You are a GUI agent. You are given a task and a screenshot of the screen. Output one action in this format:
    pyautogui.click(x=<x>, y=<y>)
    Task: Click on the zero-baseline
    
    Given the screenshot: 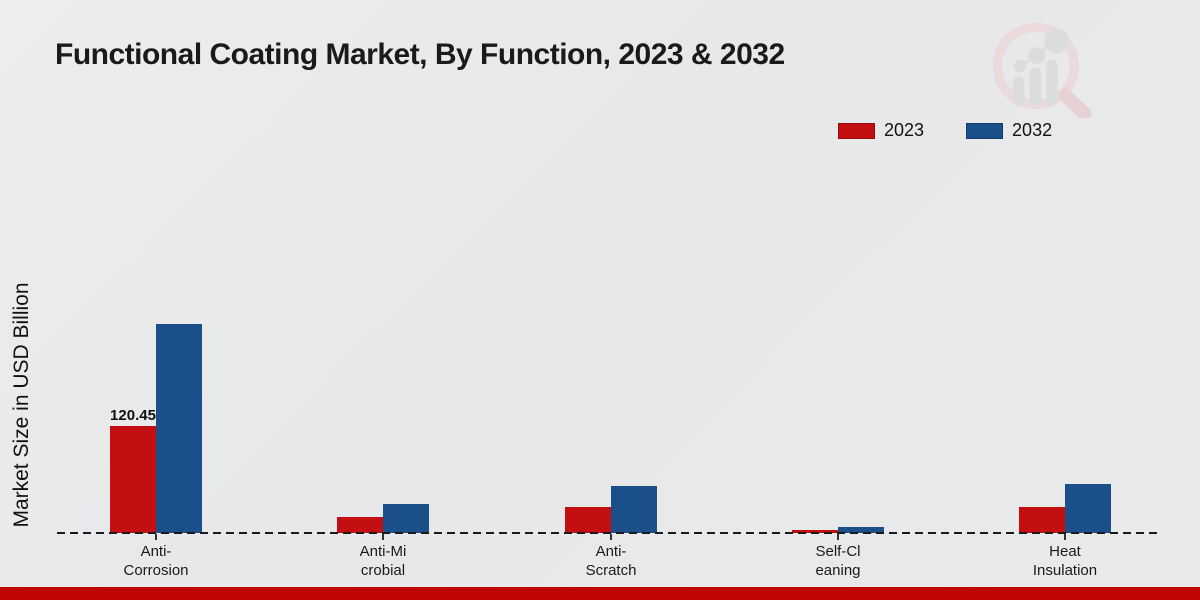 What is the action you would take?
    pyautogui.click(x=608, y=533)
    